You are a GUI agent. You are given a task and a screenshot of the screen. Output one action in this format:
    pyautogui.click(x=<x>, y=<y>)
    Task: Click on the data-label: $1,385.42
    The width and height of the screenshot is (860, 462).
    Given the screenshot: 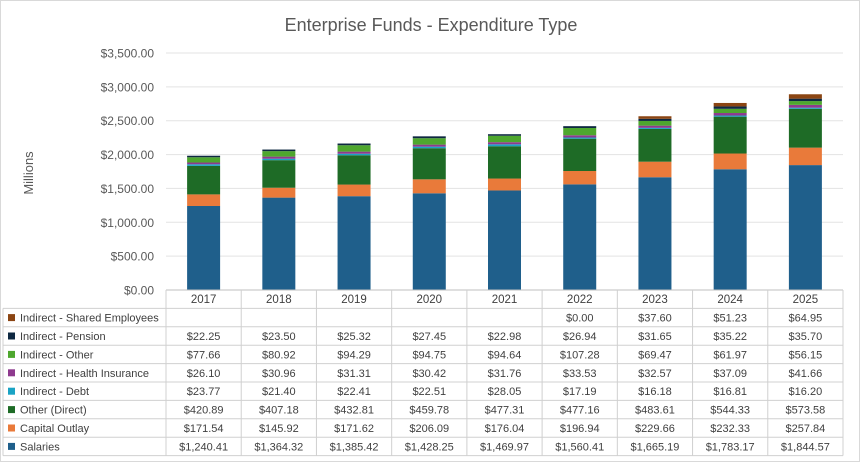 What is the action you would take?
    pyautogui.click(x=354, y=447)
    